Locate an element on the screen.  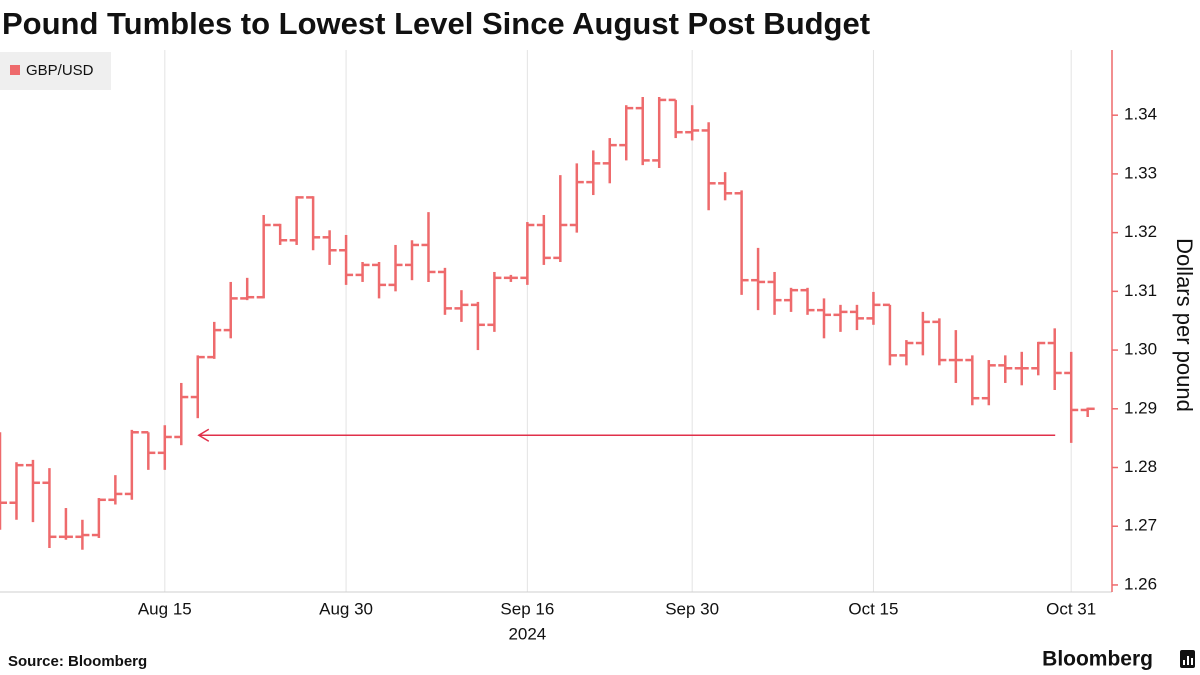
legend-label: GBP/USD is located at coordinates (60, 70).